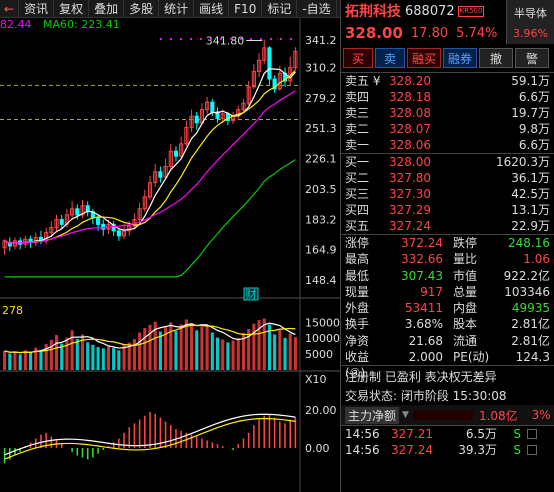 The width and height of the screenshot is (554, 492). What do you see at coordinates (447, 194) in the screenshot?
I see `bid-row: 买三 327.30 42.5万` at bounding box center [447, 194].